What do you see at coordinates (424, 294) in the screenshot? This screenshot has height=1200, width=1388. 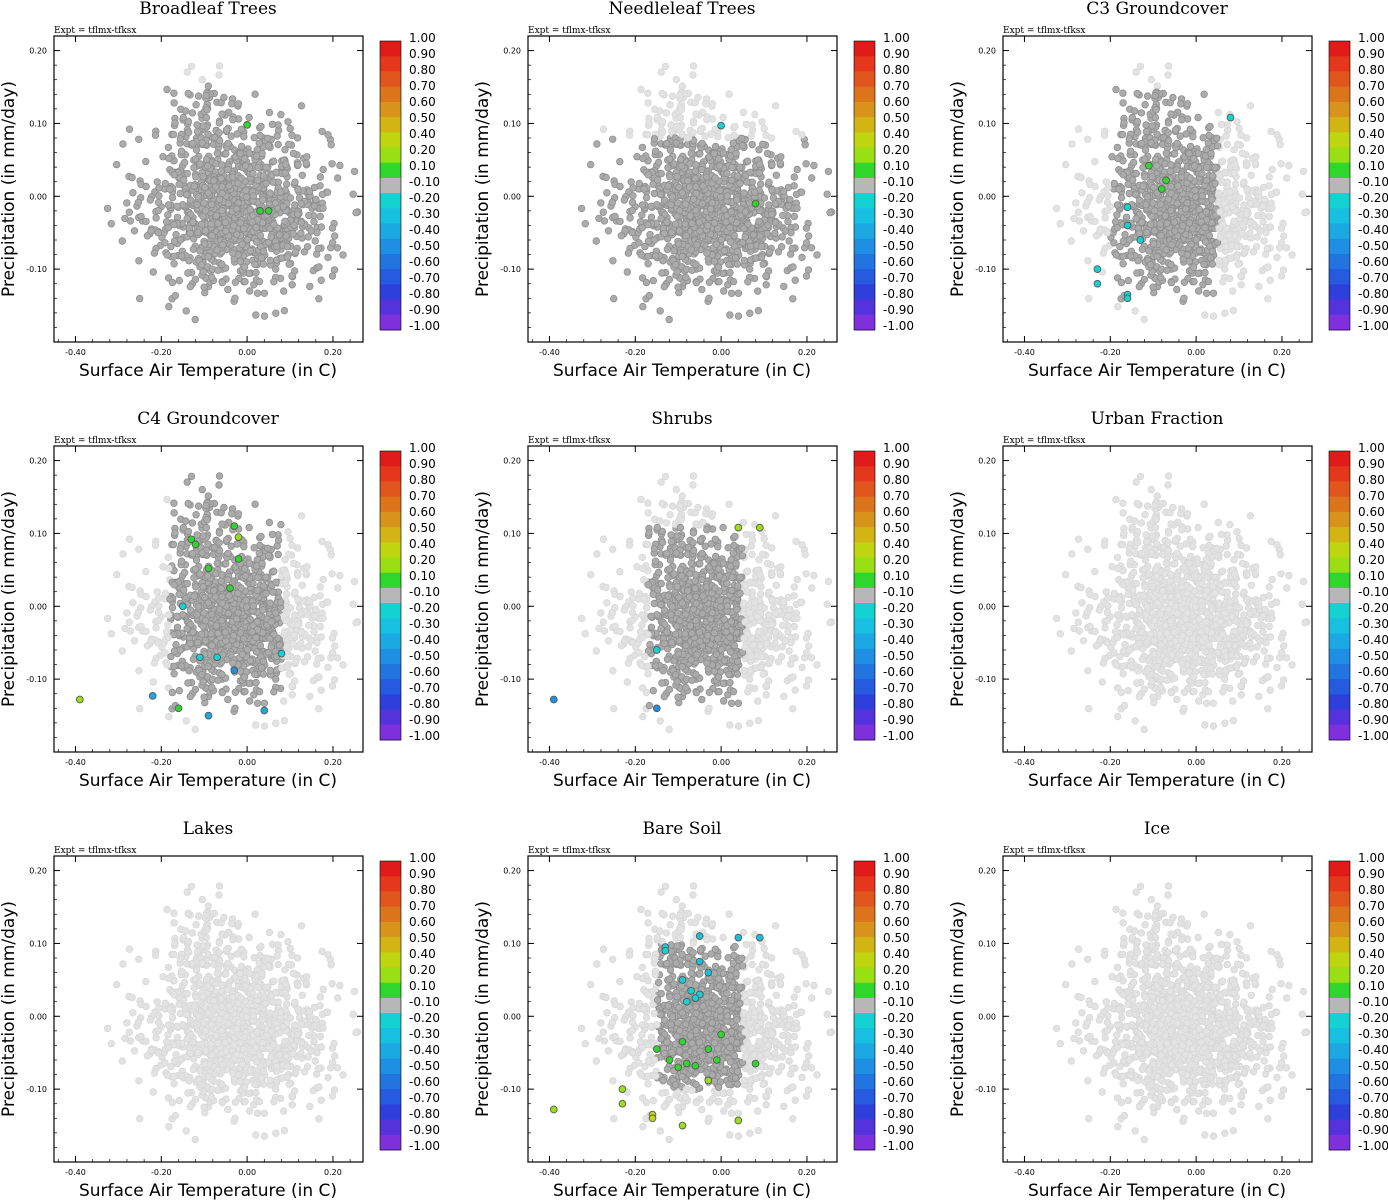 I see `colorbar-label: -0.80` at bounding box center [424, 294].